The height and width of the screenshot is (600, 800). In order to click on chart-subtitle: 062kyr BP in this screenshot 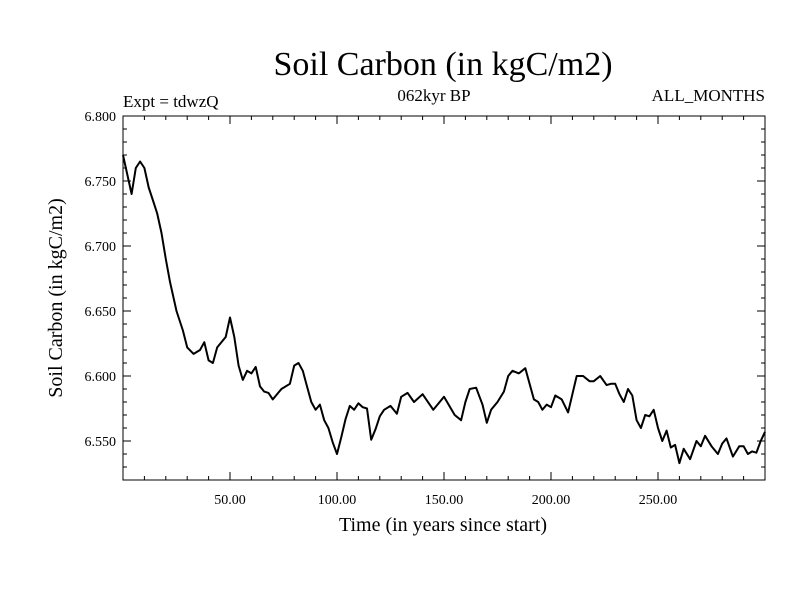, I will do `click(433, 95)`.